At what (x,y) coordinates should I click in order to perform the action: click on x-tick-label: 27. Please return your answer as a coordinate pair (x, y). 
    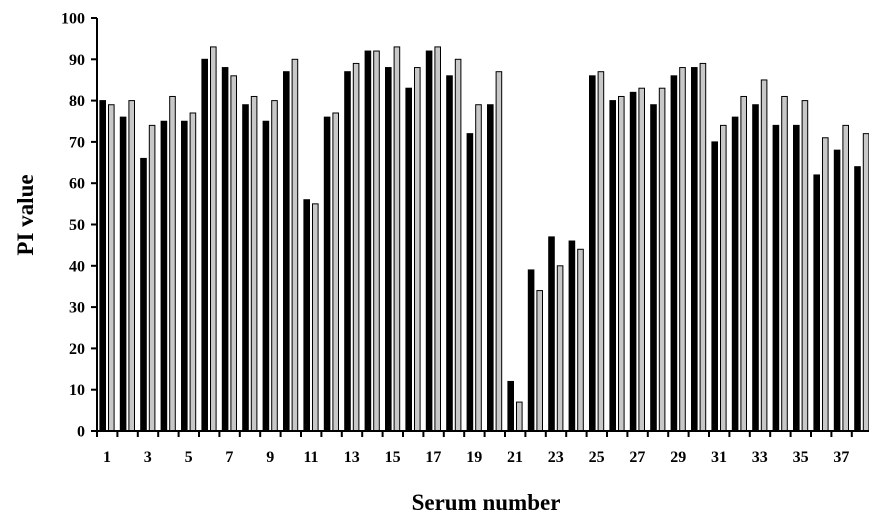
    Looking at the image, I should click on (637, 457).